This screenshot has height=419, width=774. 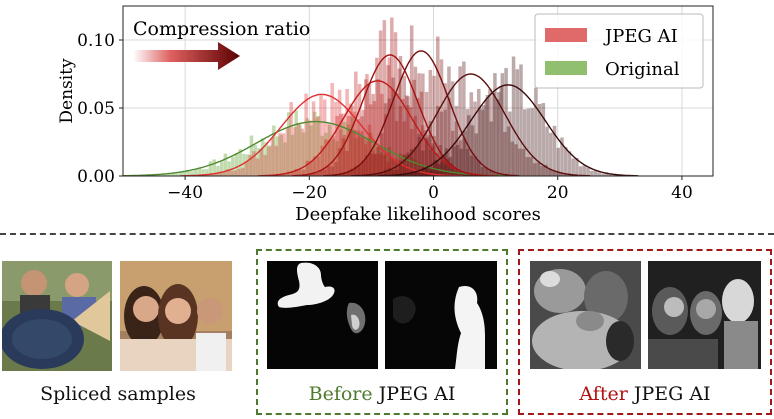 I want to click on x-axis-label: Deepfake likelihood scores, so click(x=418, y=214).